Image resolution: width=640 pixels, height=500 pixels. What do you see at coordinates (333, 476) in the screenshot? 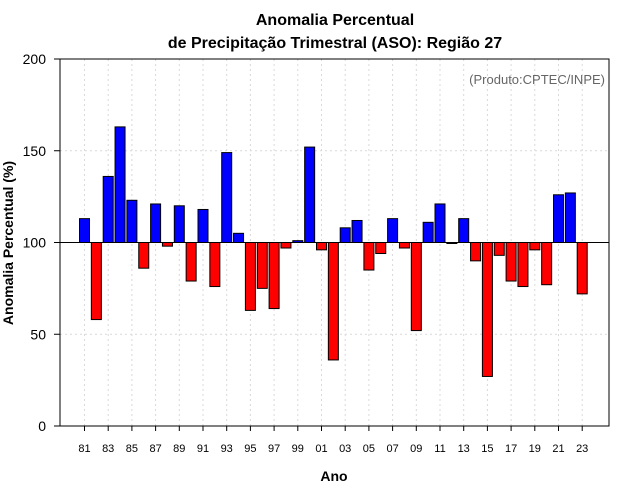
I see `x-axis-title: Ano` at bounding box center [333, 476].